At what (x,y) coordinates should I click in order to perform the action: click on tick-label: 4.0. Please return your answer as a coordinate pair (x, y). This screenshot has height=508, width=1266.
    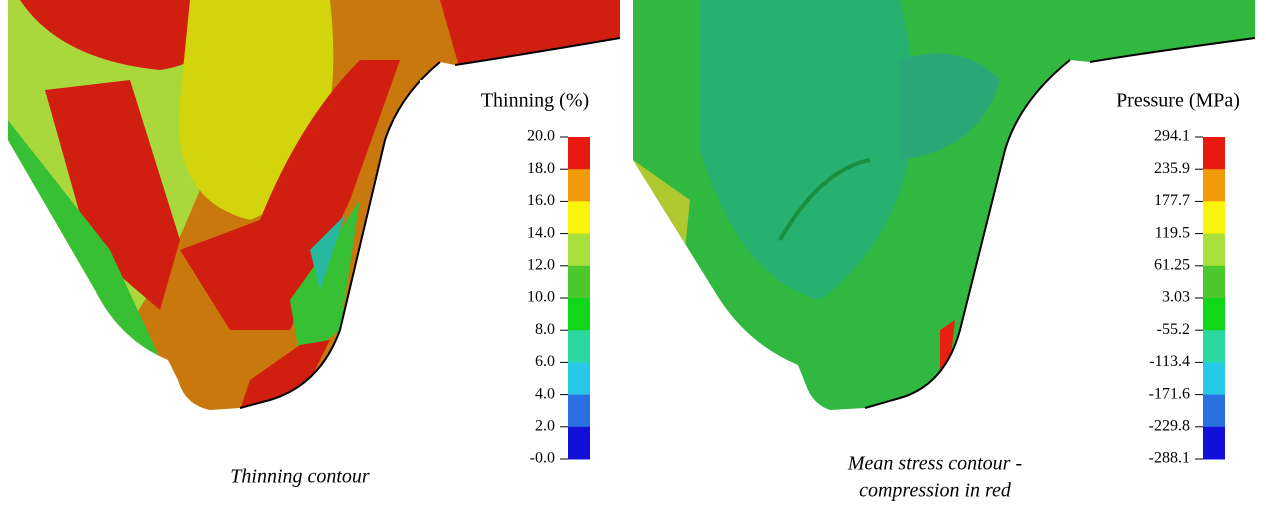
    Looking at the image, I should click on (545, 393).